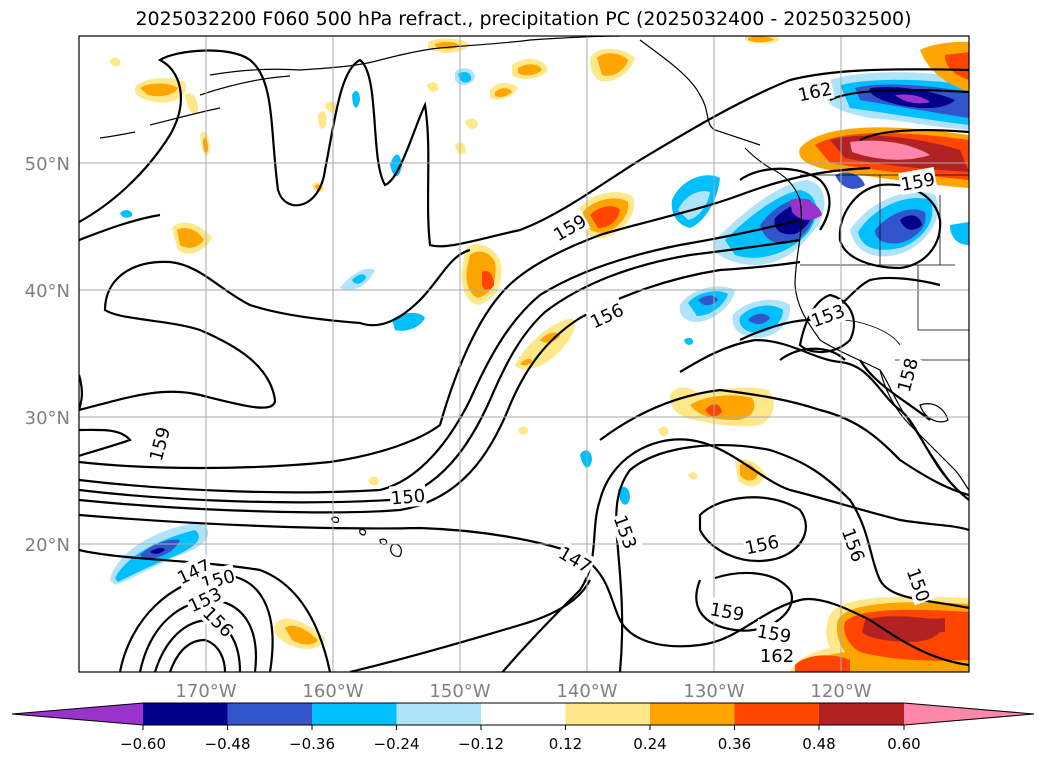  Describe the element at coordinates (818, 744) in the screenshot. I see `colorbar-tick: 0.48` at that location.